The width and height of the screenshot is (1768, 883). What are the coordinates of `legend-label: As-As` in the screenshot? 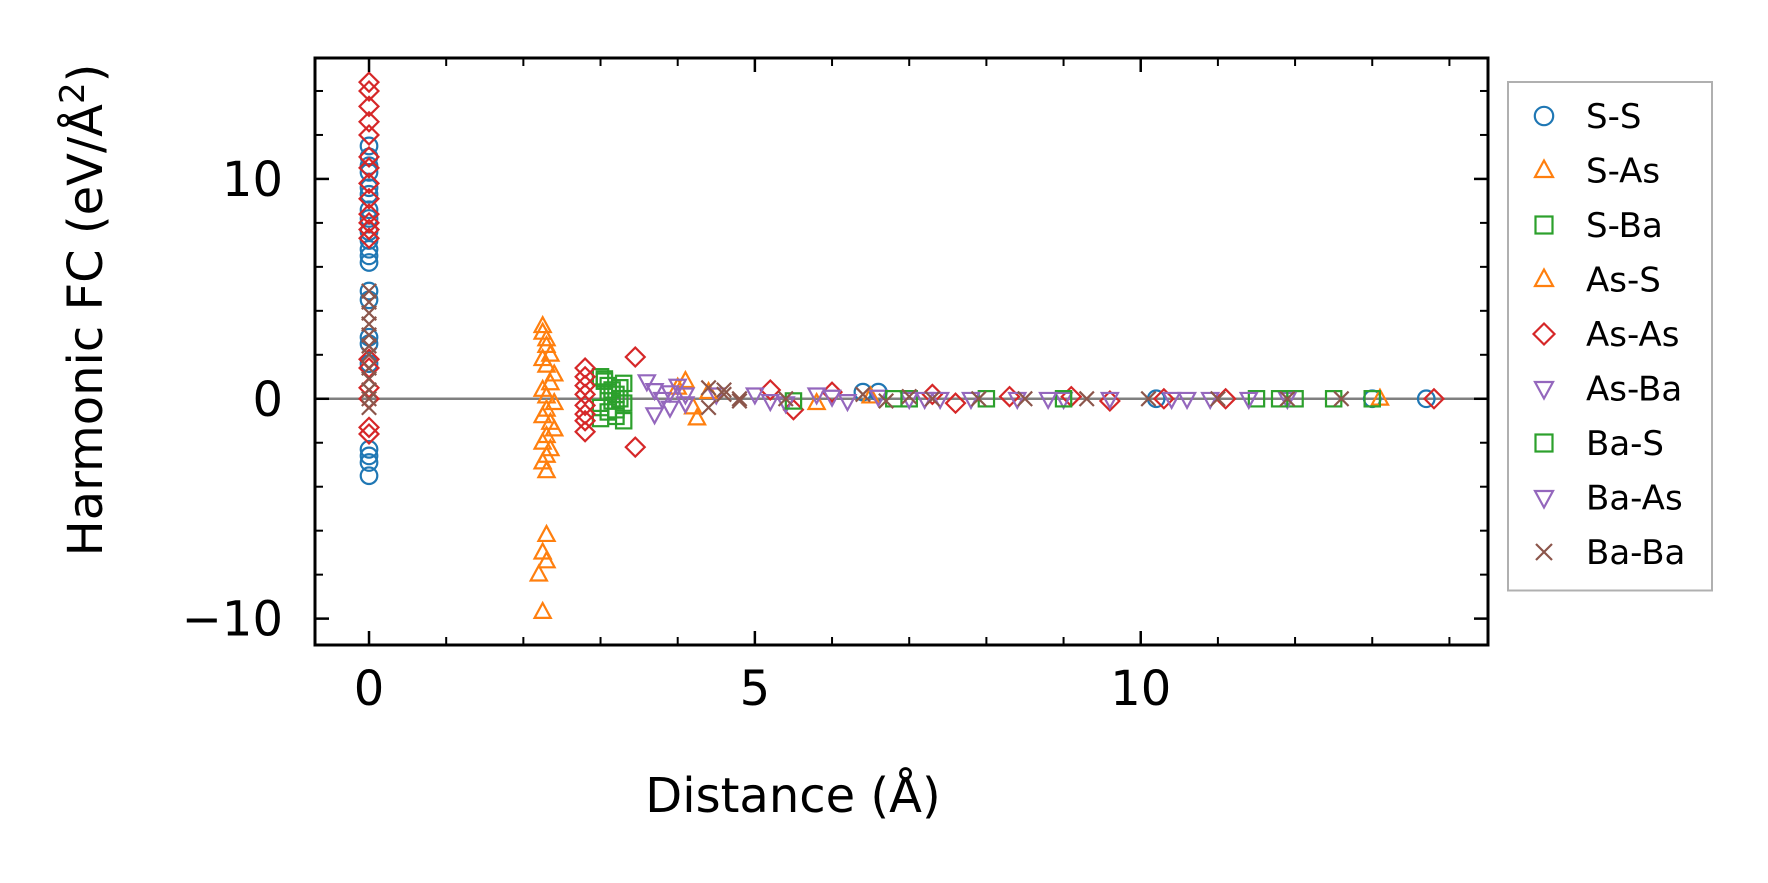 It's located at (1632, 335).